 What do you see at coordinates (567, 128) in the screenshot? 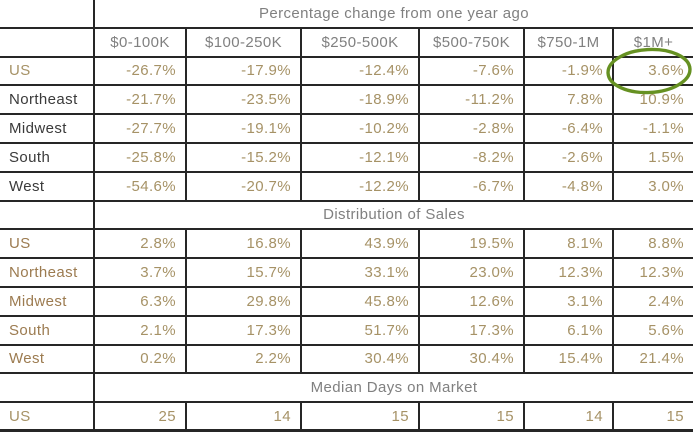
I see `table-cell: -6.4%` at bounding box center [567, 128].